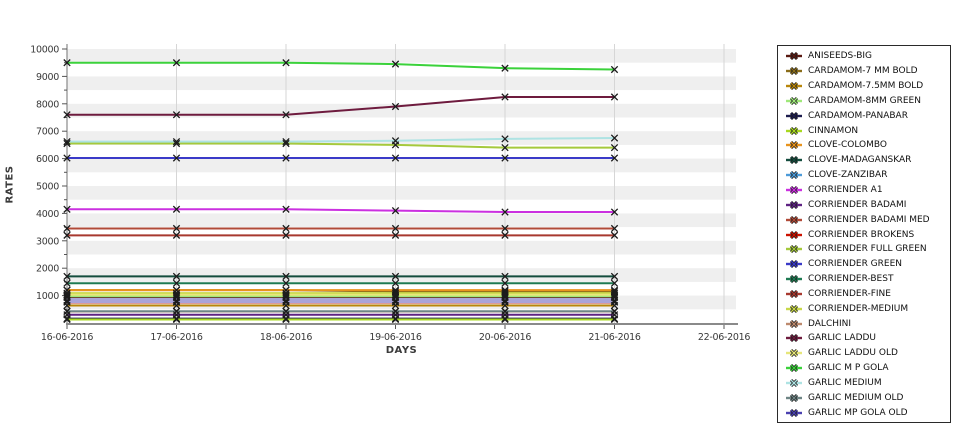 The width and height of the screenshot is (975, 429). I want to click on legend-label: GARLIC M P GOLA, so click(848, 368).